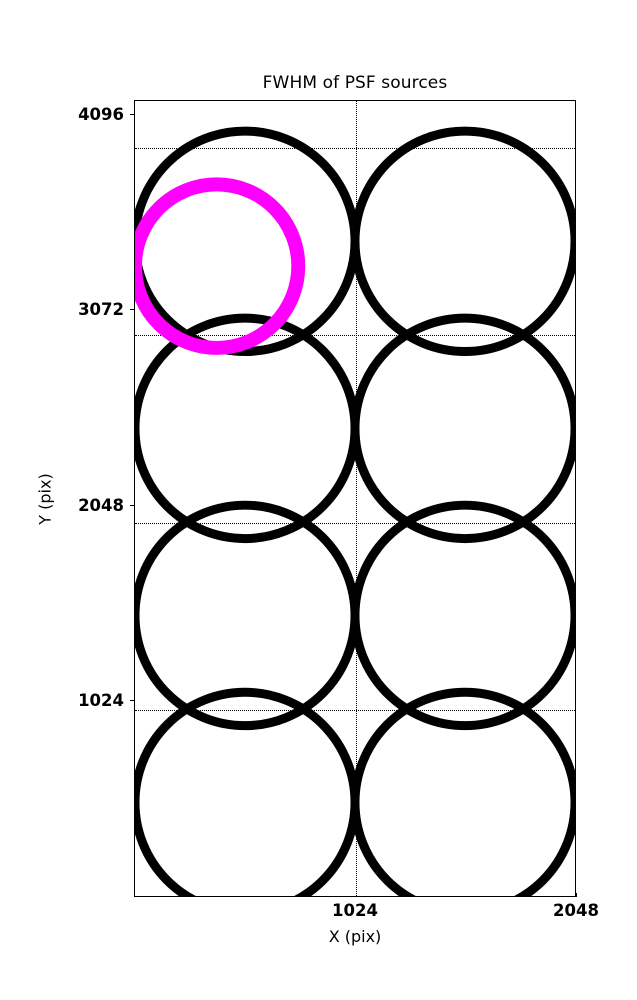 Image resolution: width=637 pixels, height=1000 pixels. What do you see at coordinates (576, 910) in the screenshot?
I see `x-tick-label-2048: 2048` at bounding box center [576, 910].